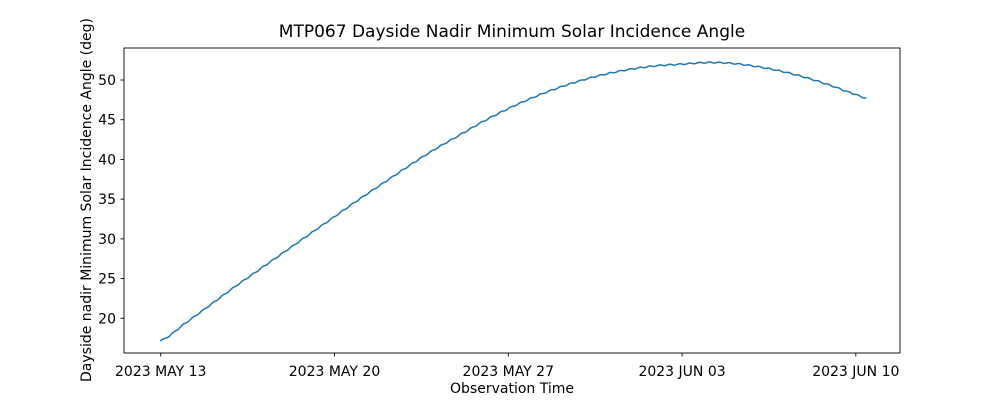 Image resolution: width=1000 pixels, height=400 pixels. What do you see at coordinates (107, 280) in the screenshot?
I see `y-tick-label: 25` at bounding box center [107, 280].